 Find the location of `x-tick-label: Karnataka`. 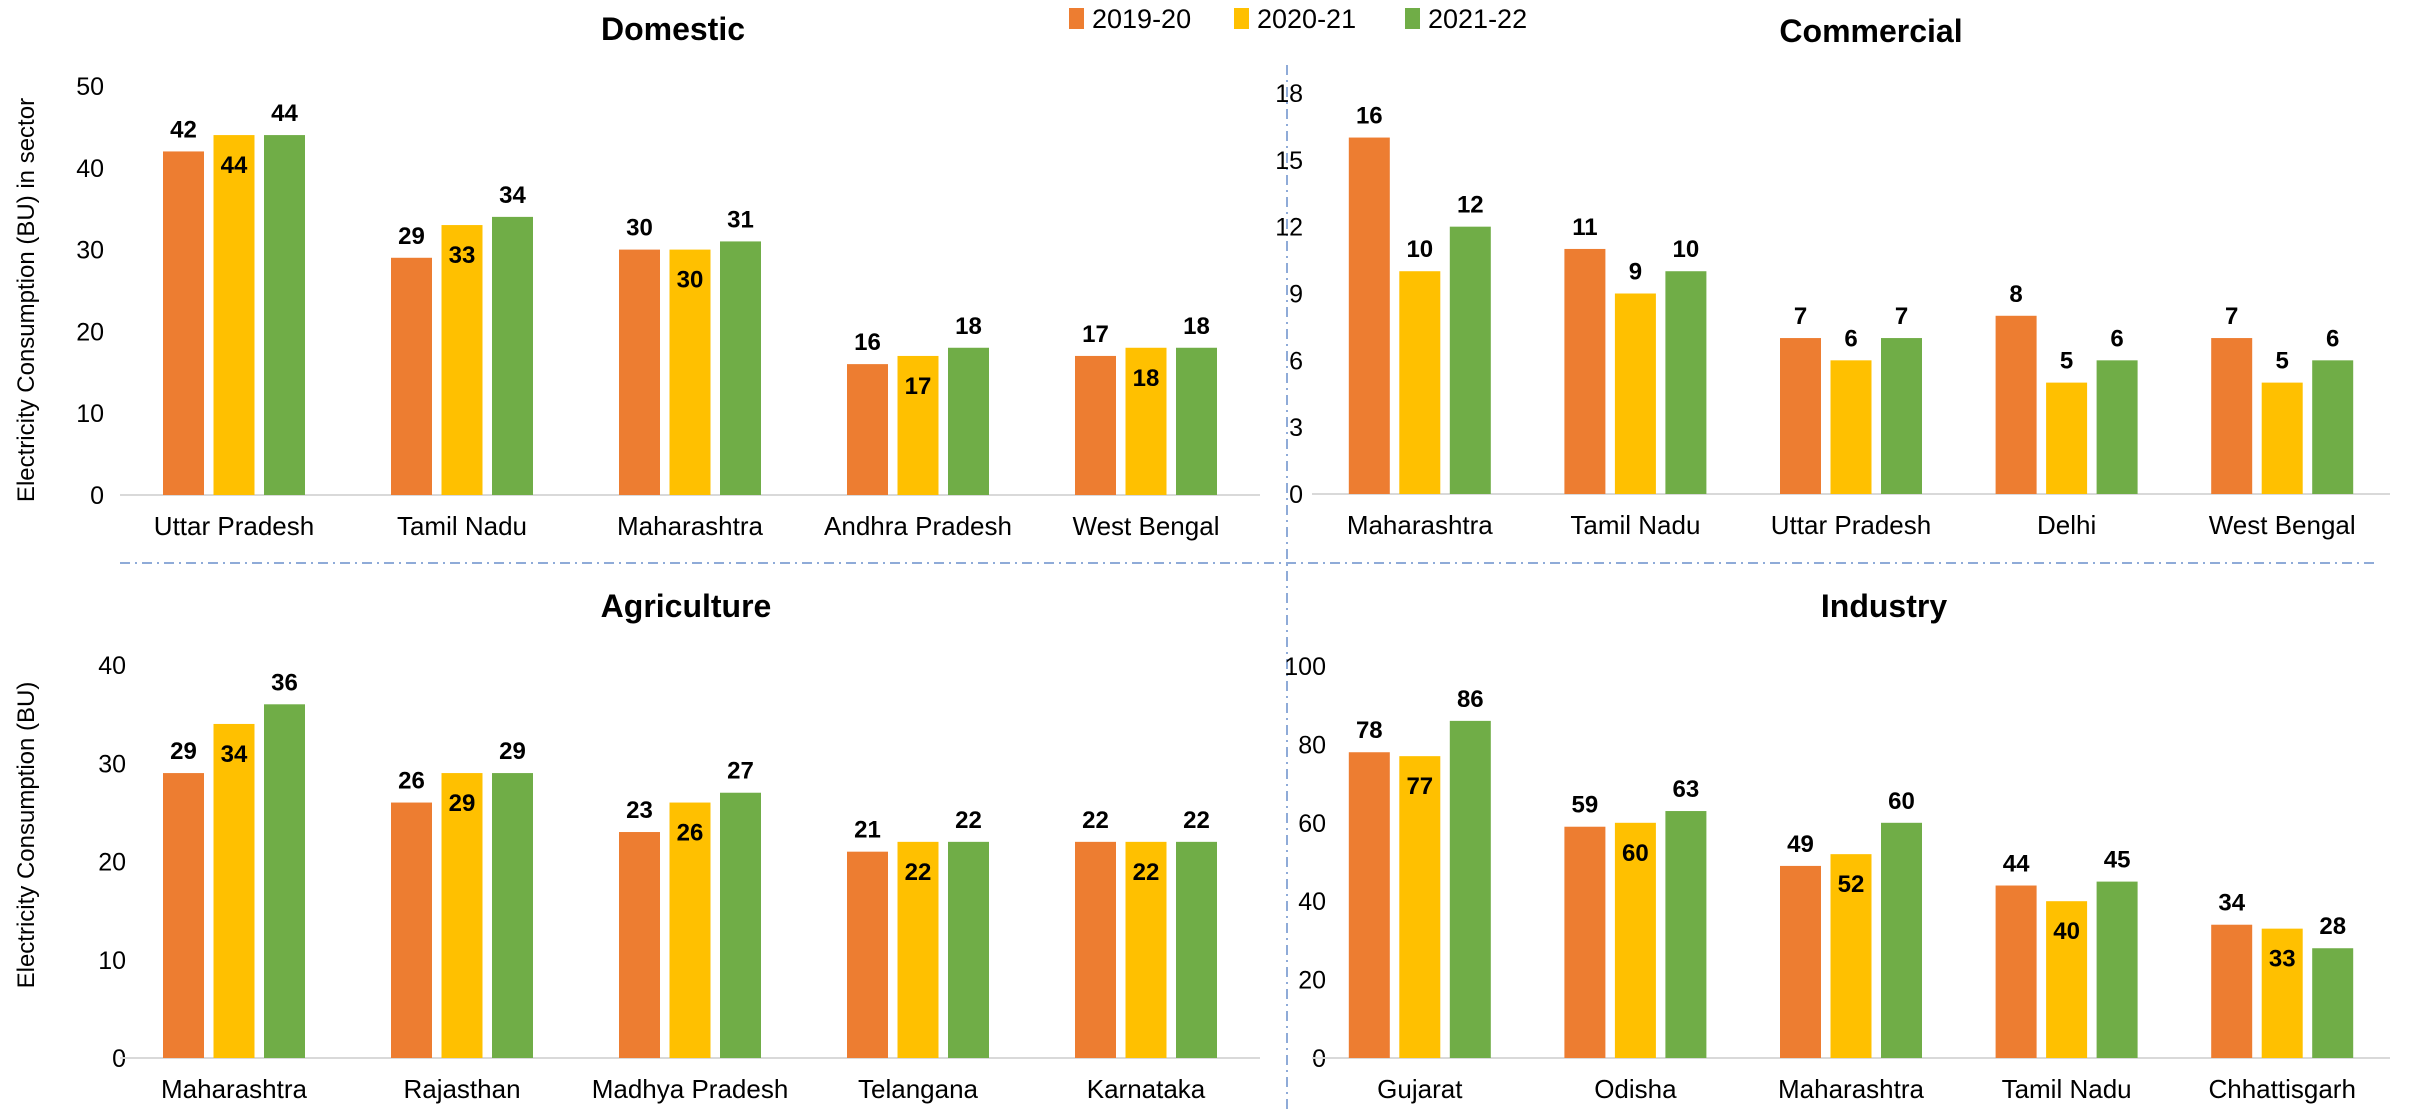

x-tick-label: Karnataka is located at coordinates (1146, 1089).